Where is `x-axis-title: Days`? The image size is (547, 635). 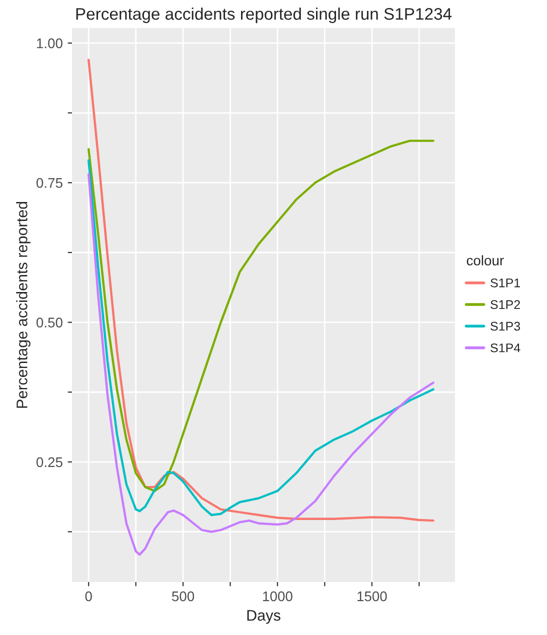
x-axis-title: Days is located at coordinates (263, 617).